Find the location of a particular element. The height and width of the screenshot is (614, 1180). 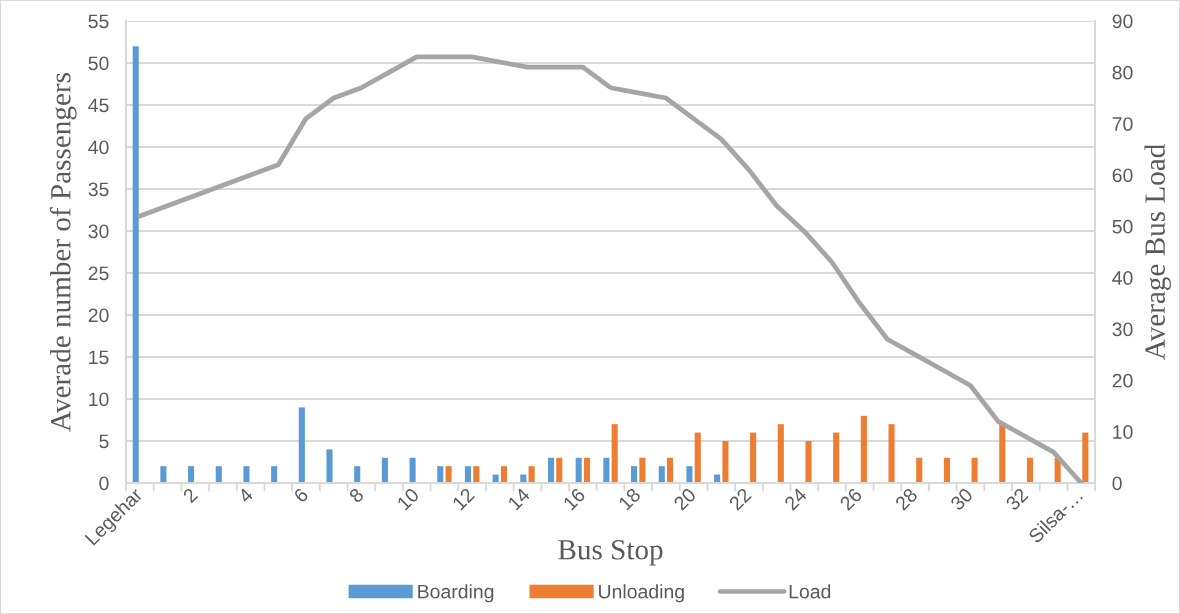

y-tick-label: 20 is located at coordinates (98, 315).